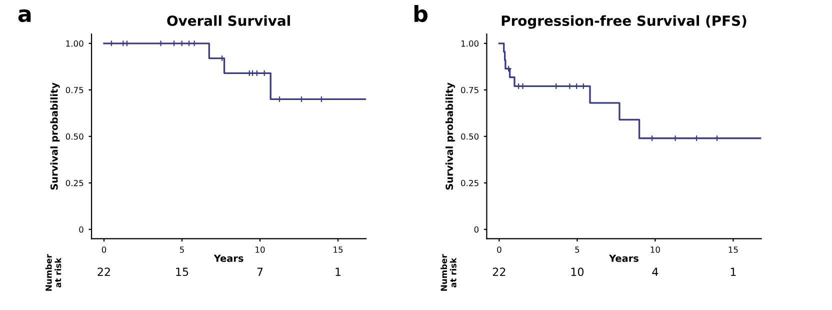  Describe the element at coordinates (228, 20) in the screenshot. I see `chart-title: Overall Survival` at that location.